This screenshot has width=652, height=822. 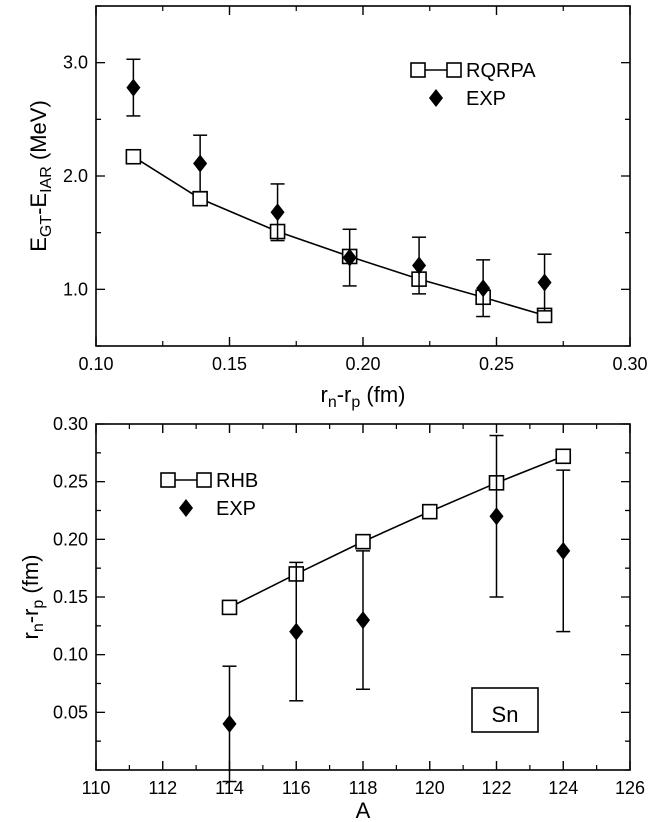 I want to click on x-tick-label: 112, so click(x=162, y=788).